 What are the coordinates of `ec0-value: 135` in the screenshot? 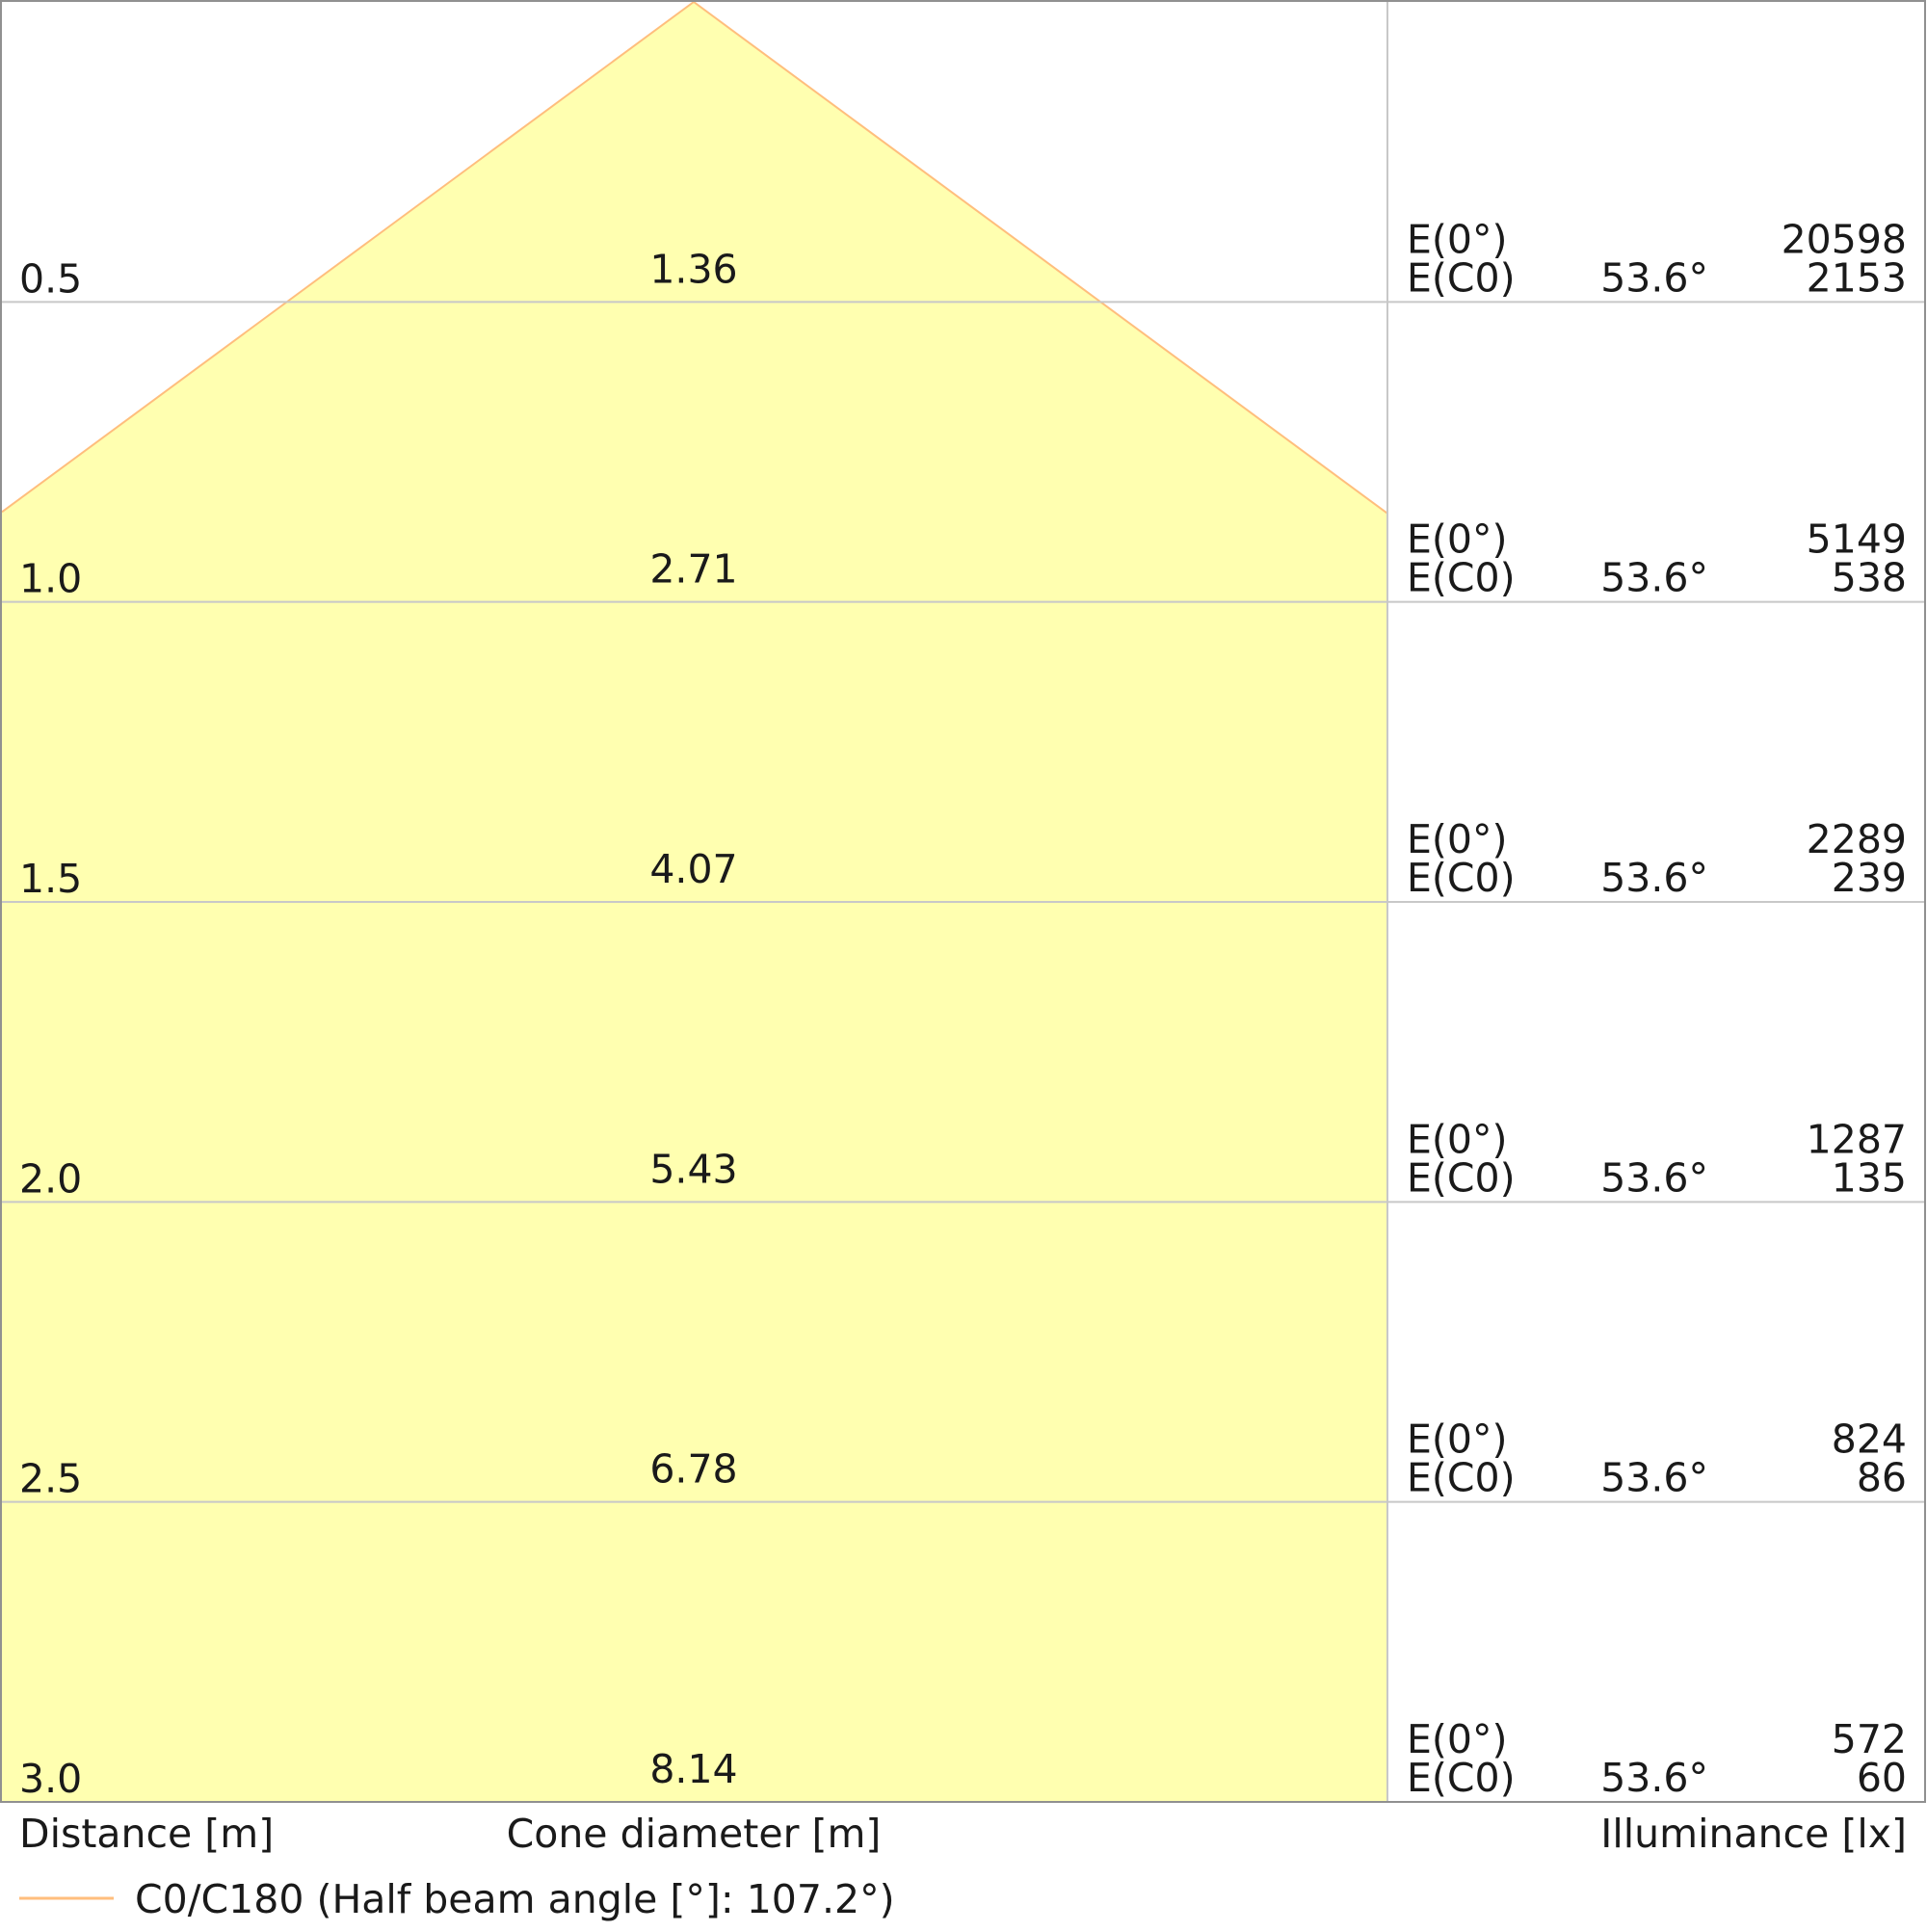 It's located at (1869, 1177).